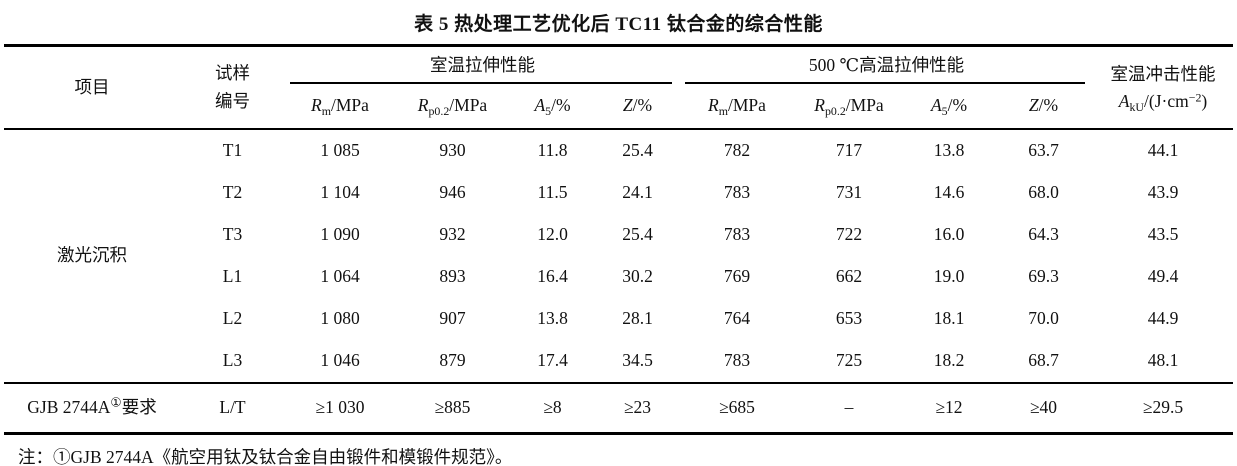 This screenshot has width=1237, height=466. I want to click on cell-value: 12.0, so click(552, 234).